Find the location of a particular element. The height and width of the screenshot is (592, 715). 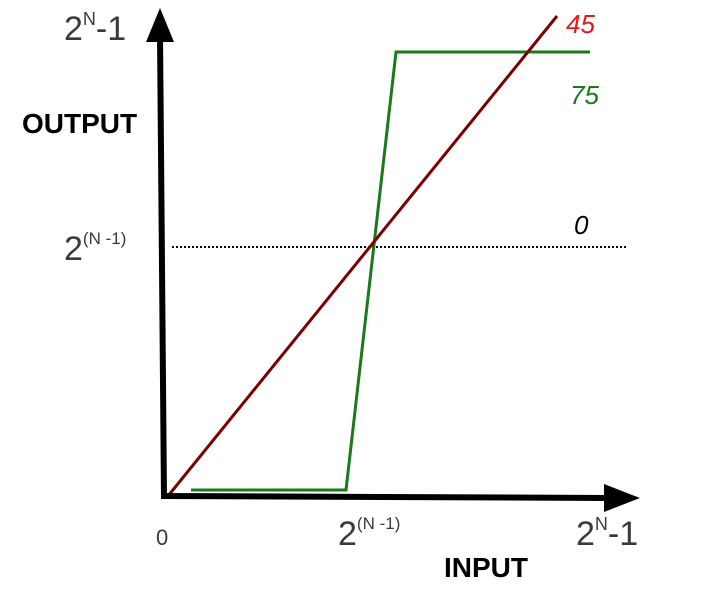

y-axis-max-label: 2N-1 is located at coordinates (95, 28).